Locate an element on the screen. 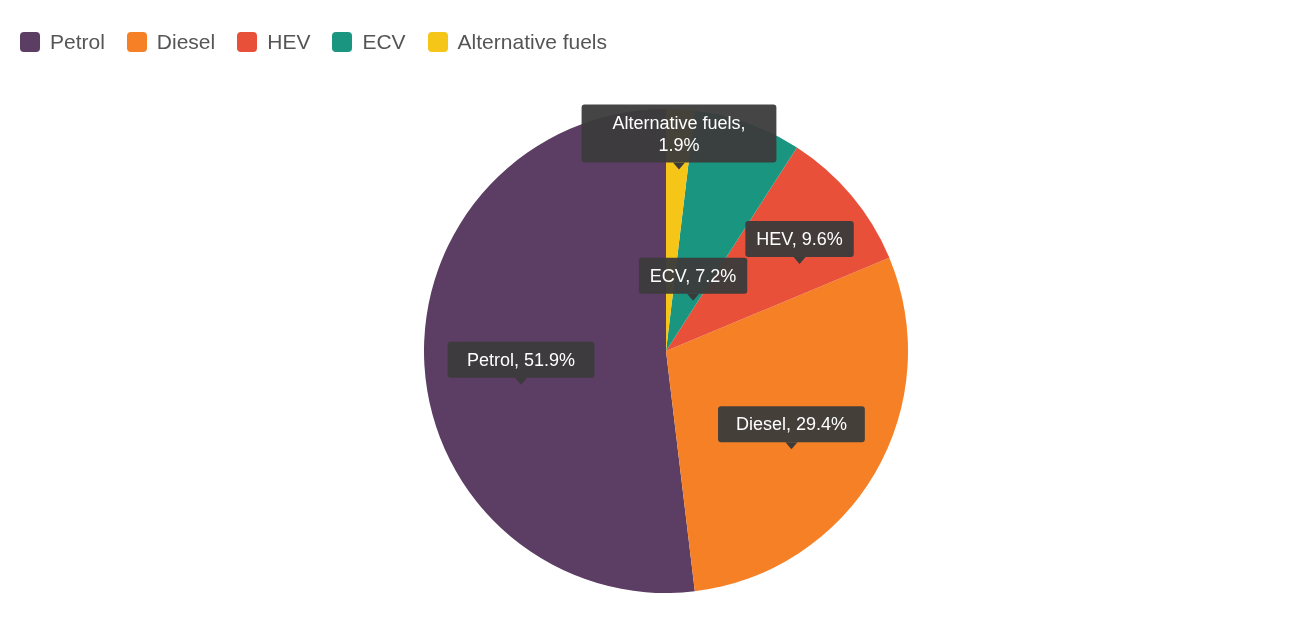 Image resolution: width=1314 pixels, height=625 pixels. legend-label: Diesel is located at coordinates (186, 42).